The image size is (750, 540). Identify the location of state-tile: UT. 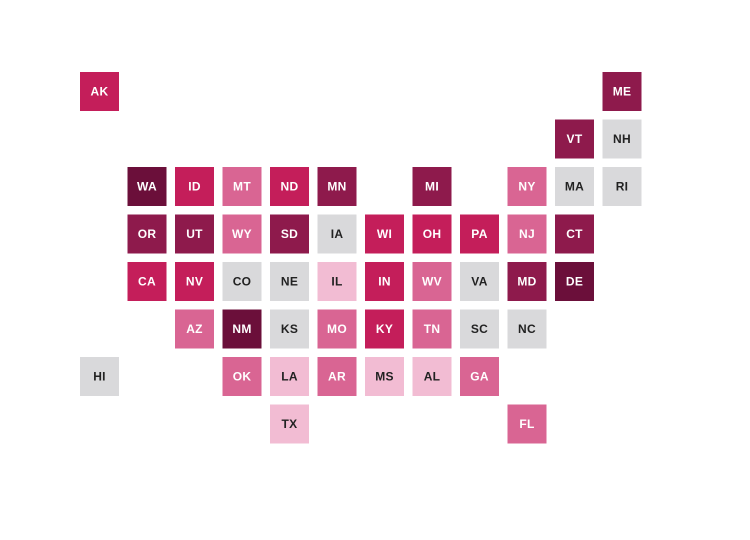
(194, 234).